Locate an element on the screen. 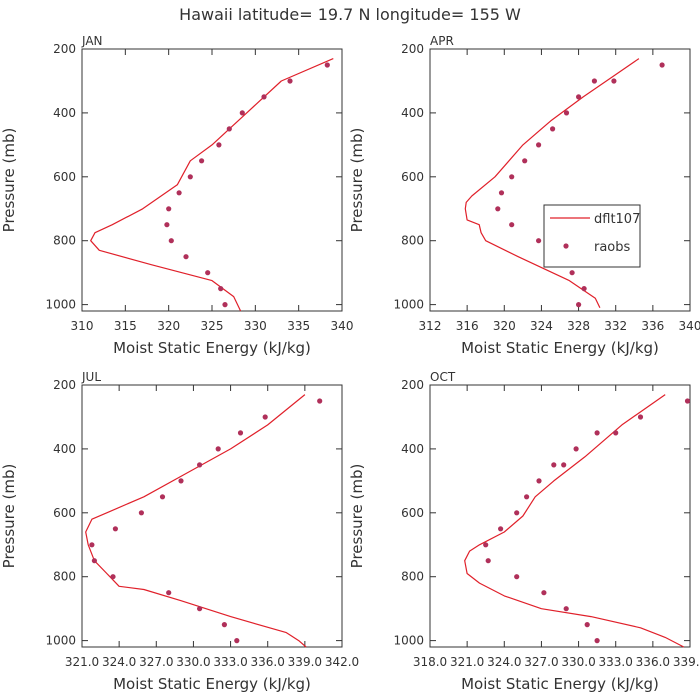  chart-oct-xtick-label: 324.0 is located at coordinates (504, 662).